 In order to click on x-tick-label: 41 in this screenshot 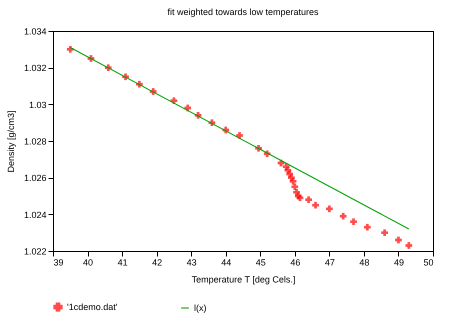, I will do `click(123, 263)`.